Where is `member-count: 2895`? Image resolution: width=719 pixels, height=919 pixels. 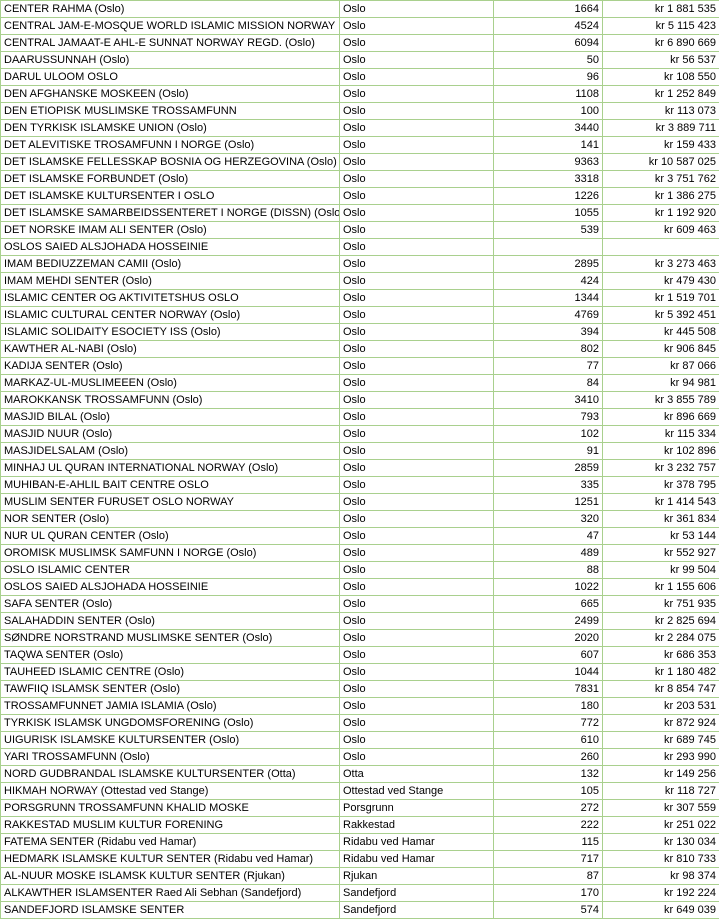
member-count: 2895 is located at coordinates (548, 264).